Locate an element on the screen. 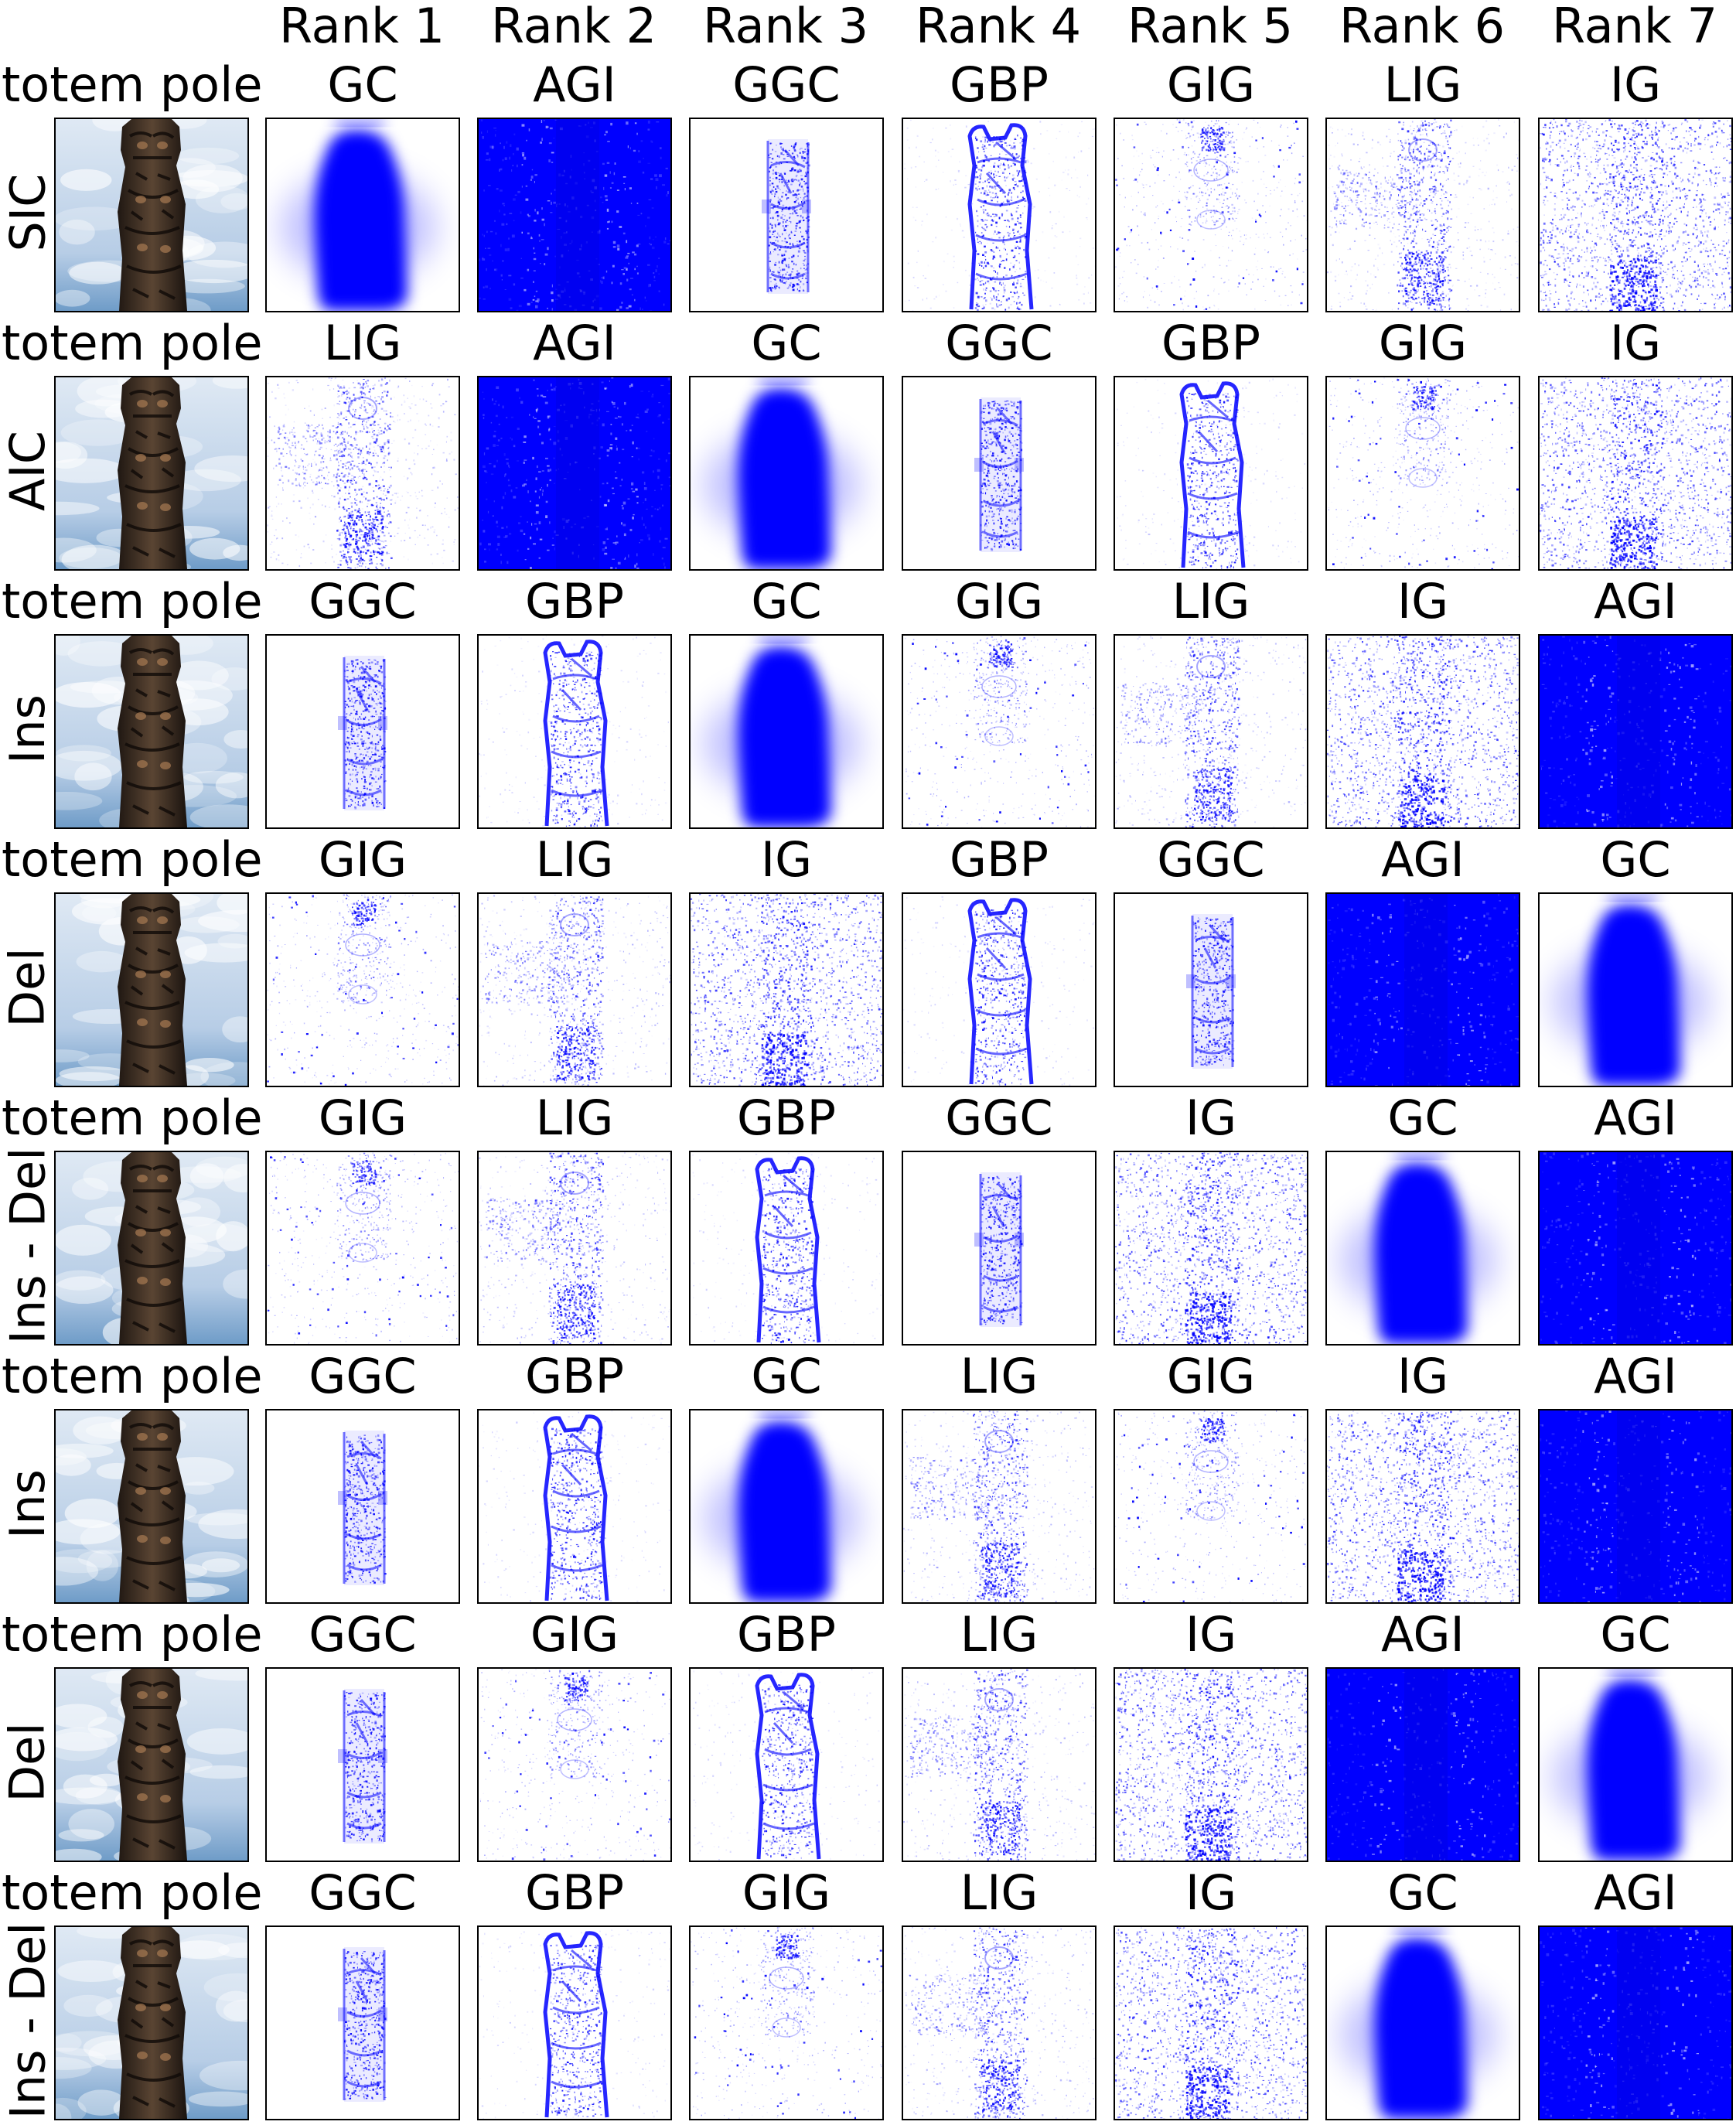 This screenshot has width=1736, height=2125. metric-row-4: totem pole Del GIG LIG IG GBP GGC AGI GC is located at coordinates (868, 958).